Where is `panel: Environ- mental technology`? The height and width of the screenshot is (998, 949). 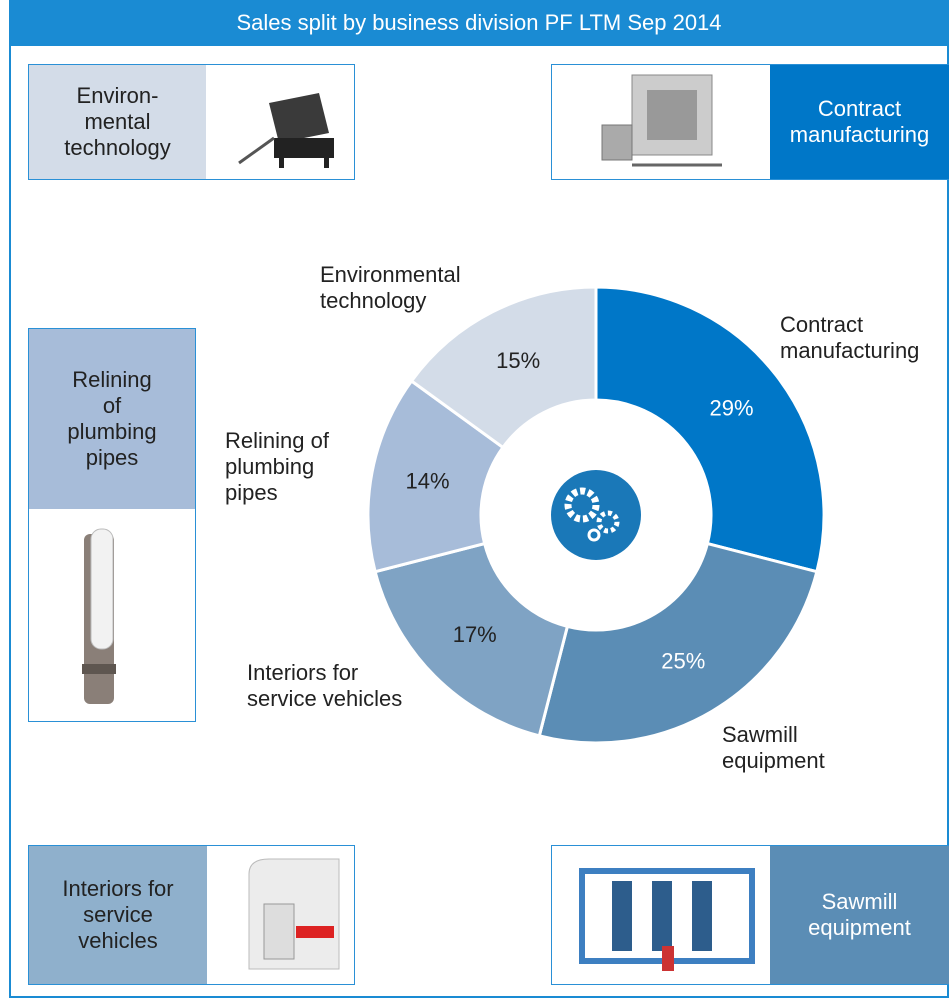
panel: Environ- mental technology is located at coordinates (191, 122).